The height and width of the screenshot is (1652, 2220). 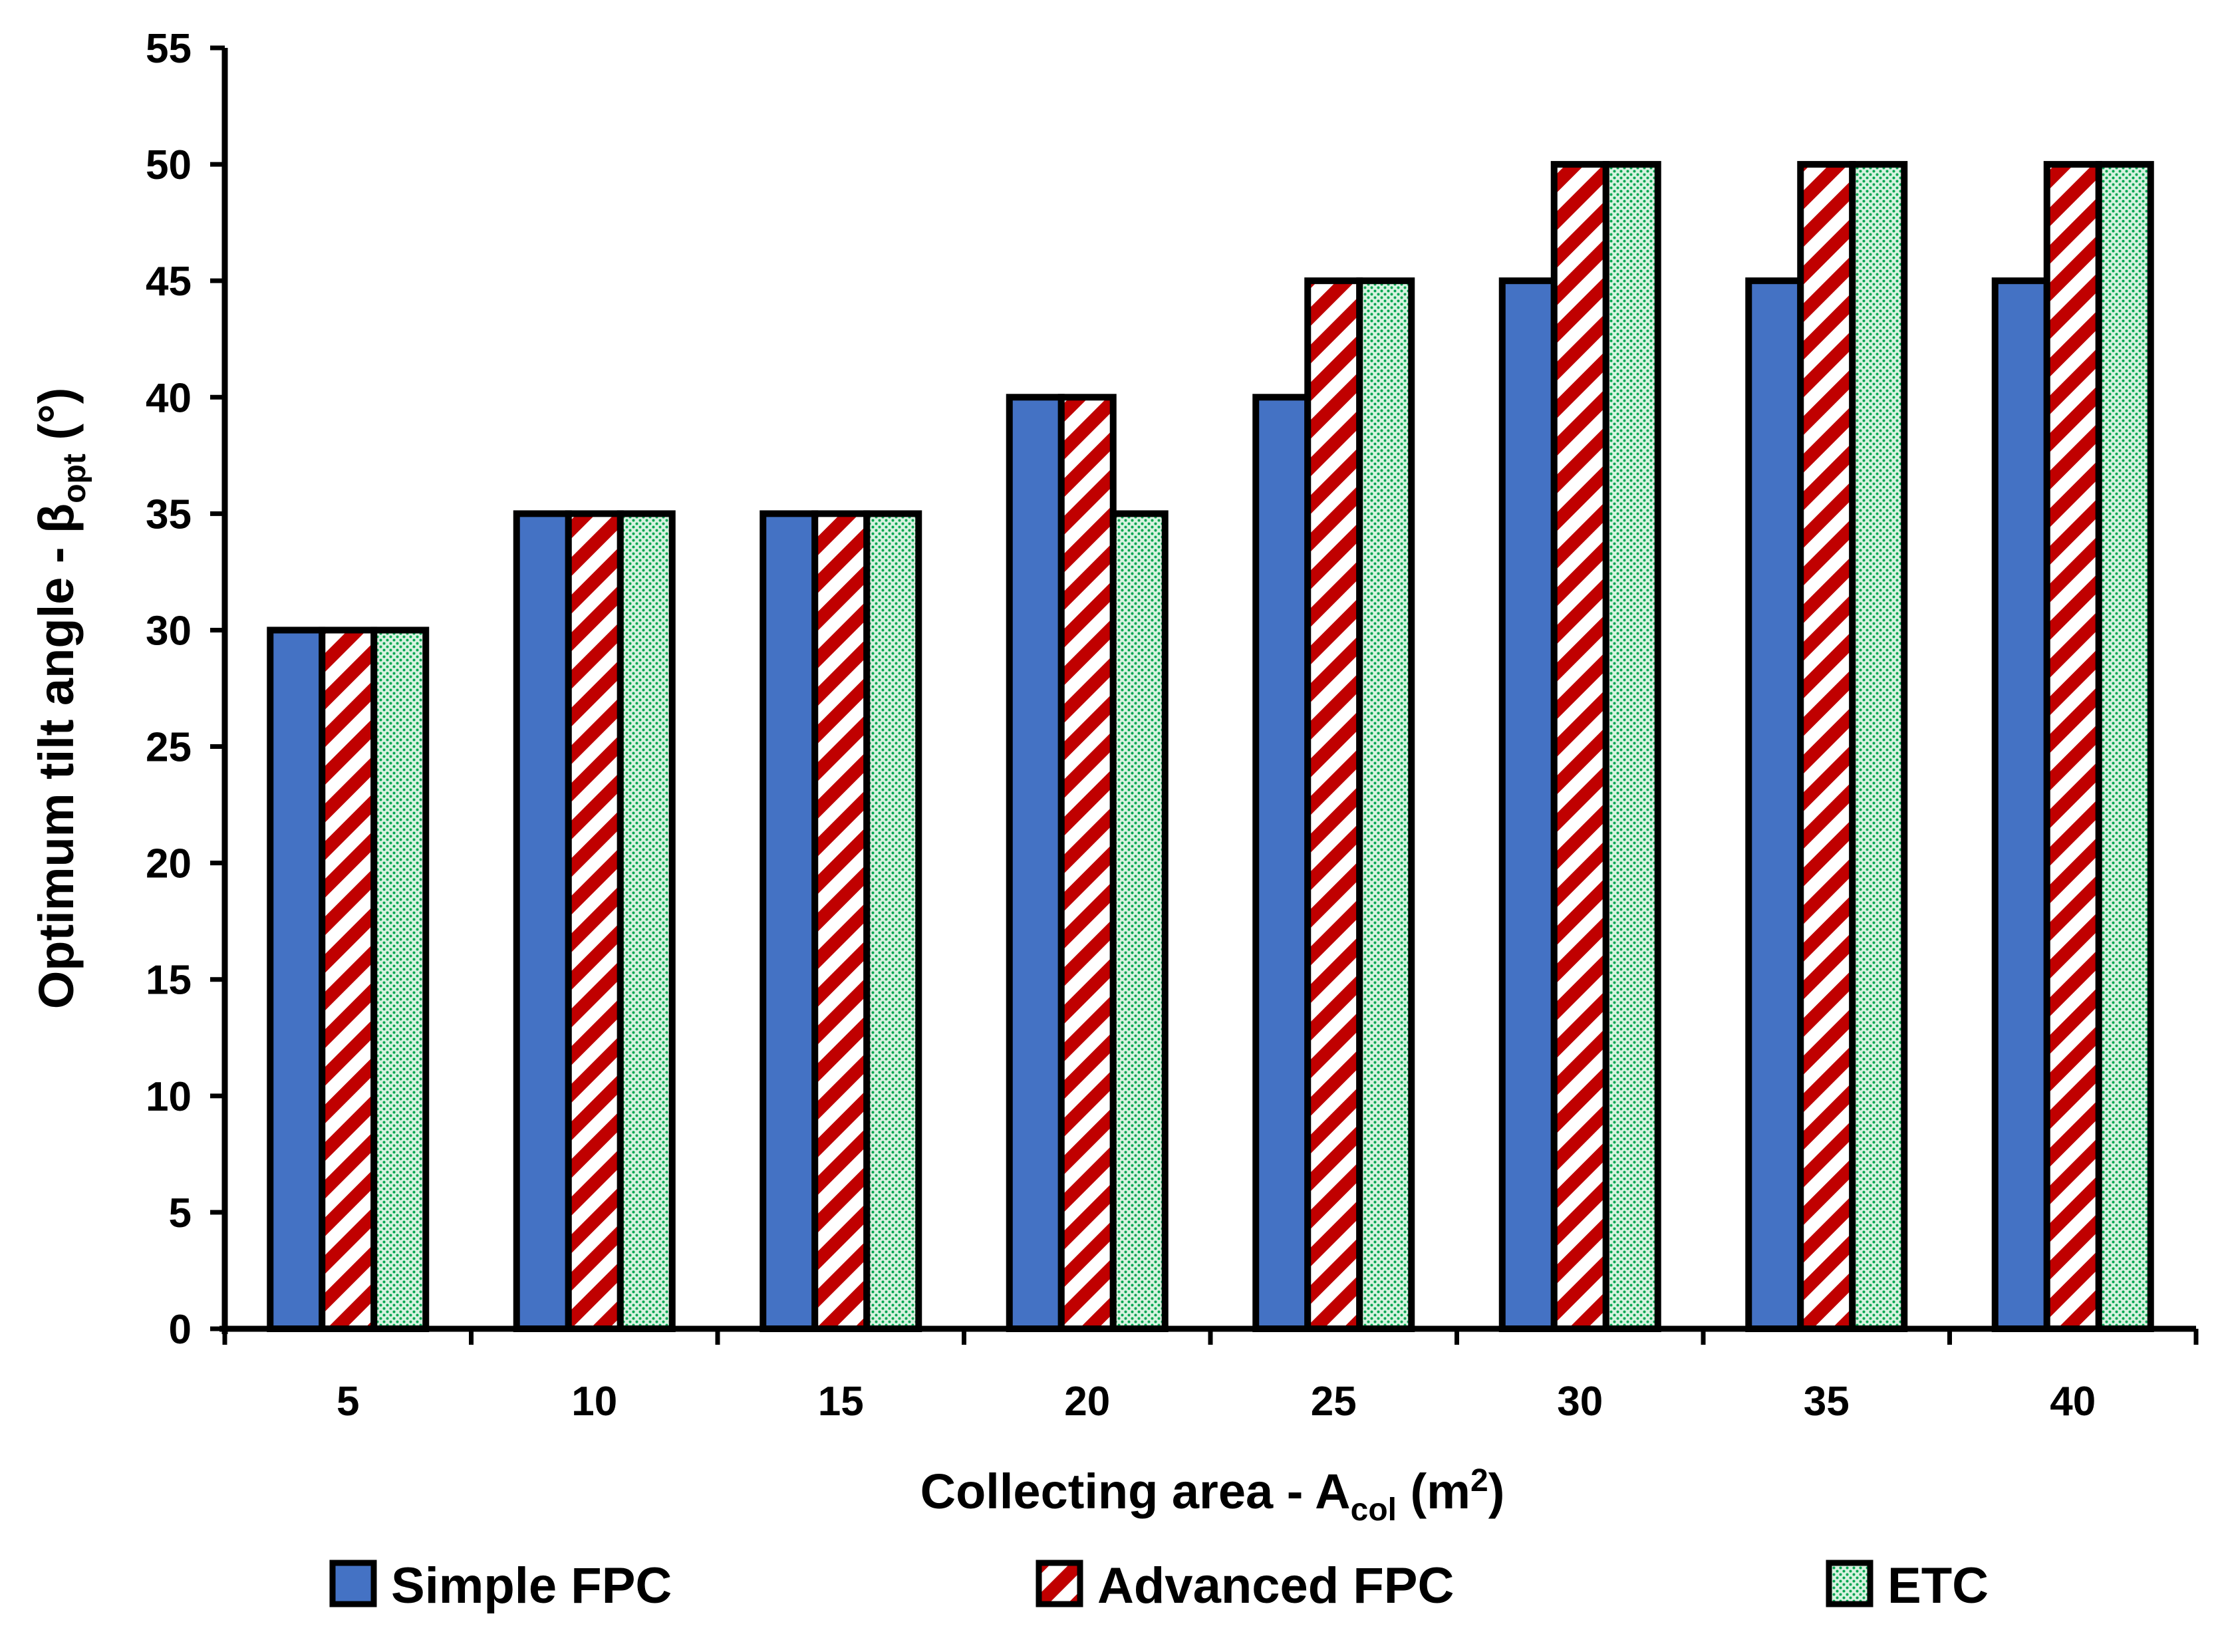 What do you see at coordinates (169, 1097) in the screenshot?
I see `y-tick-label: 10` at bounding box center [169, 1097].